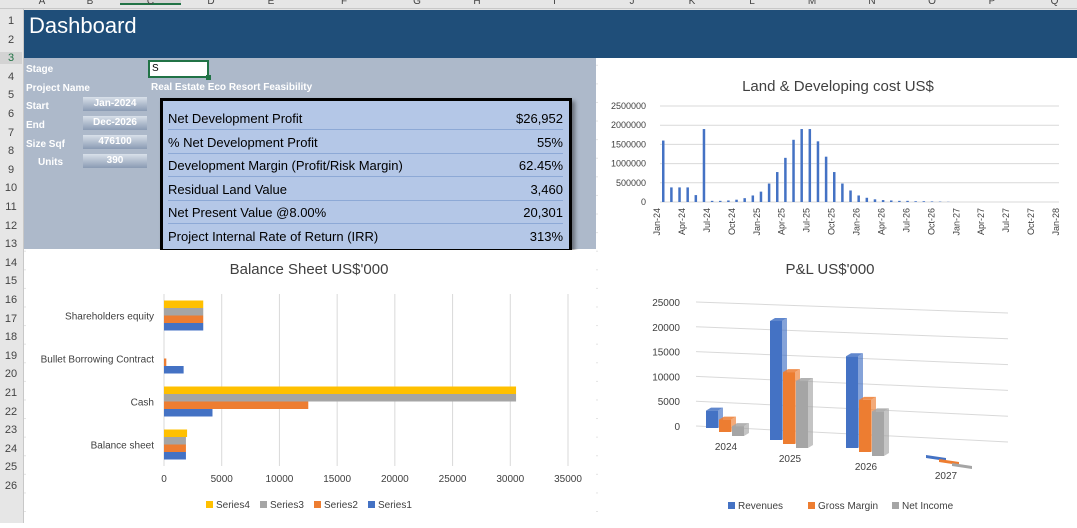 This screenshot has width=1077, height=528. Describe the element at coordinates (632, 3) in the screenshot. I see `column-header: J` at that location.